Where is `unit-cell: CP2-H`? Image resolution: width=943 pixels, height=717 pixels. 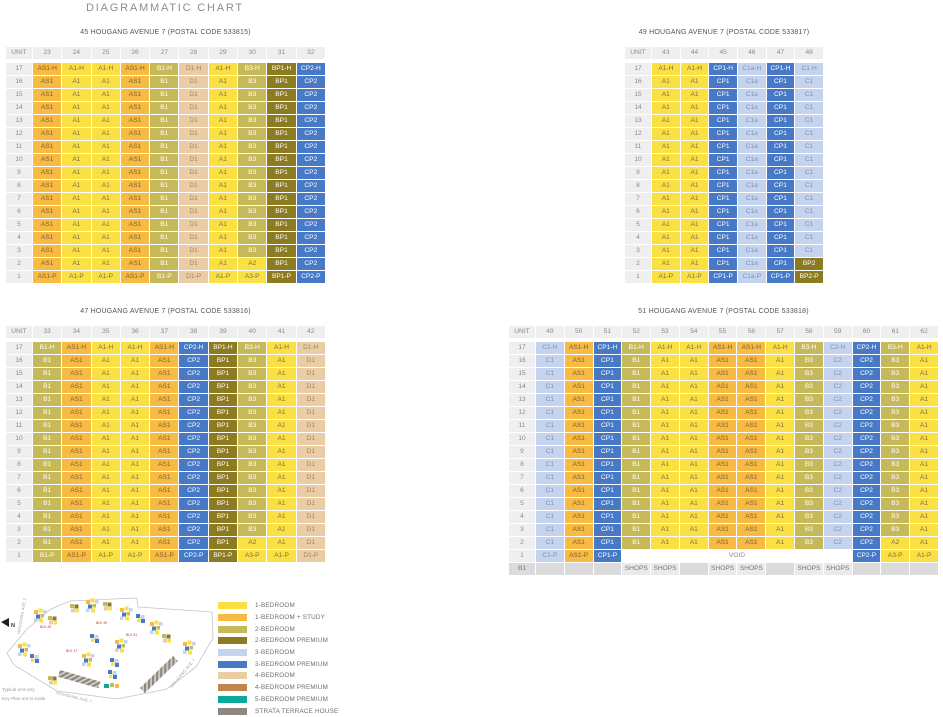
unit-cell: CP2-H is located at coordinates (310, 69).